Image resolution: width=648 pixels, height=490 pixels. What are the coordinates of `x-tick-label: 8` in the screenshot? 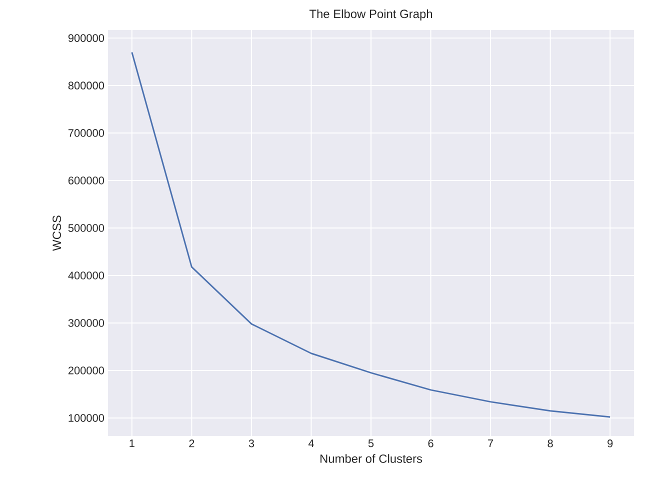 It's located at (550, 444).